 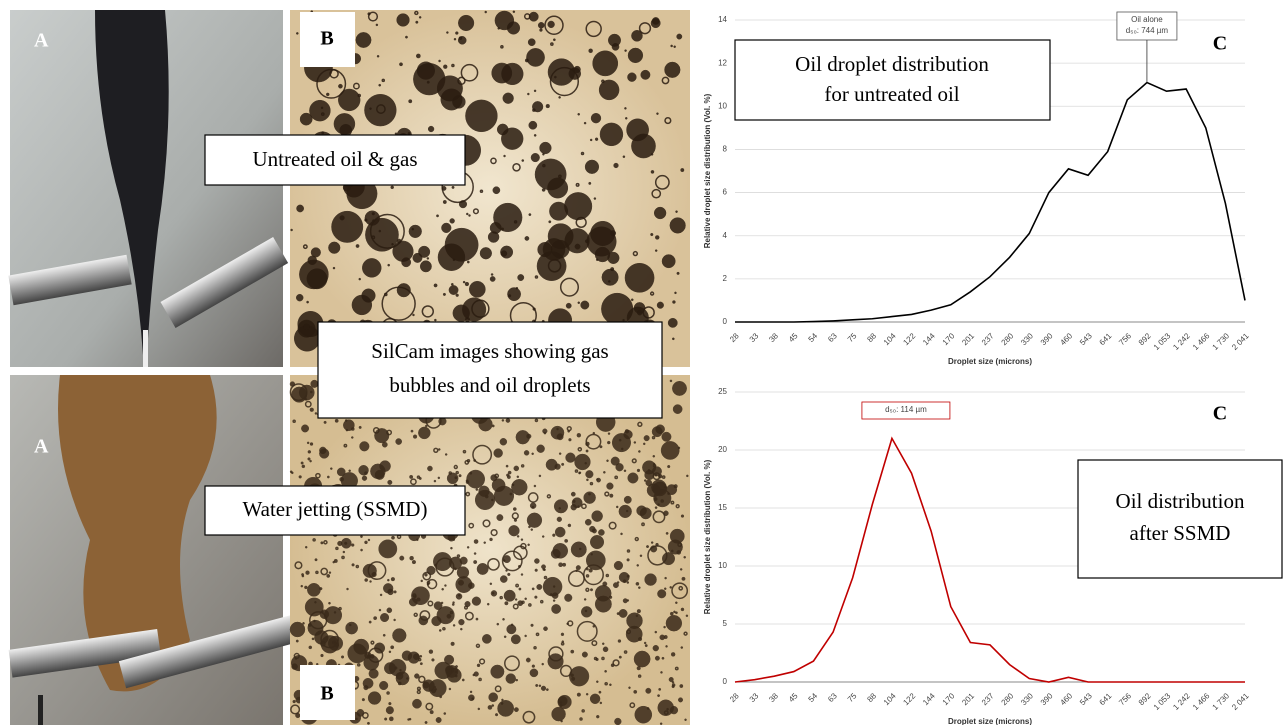 I want to click on oil-plume, so click(x=132, y=182).